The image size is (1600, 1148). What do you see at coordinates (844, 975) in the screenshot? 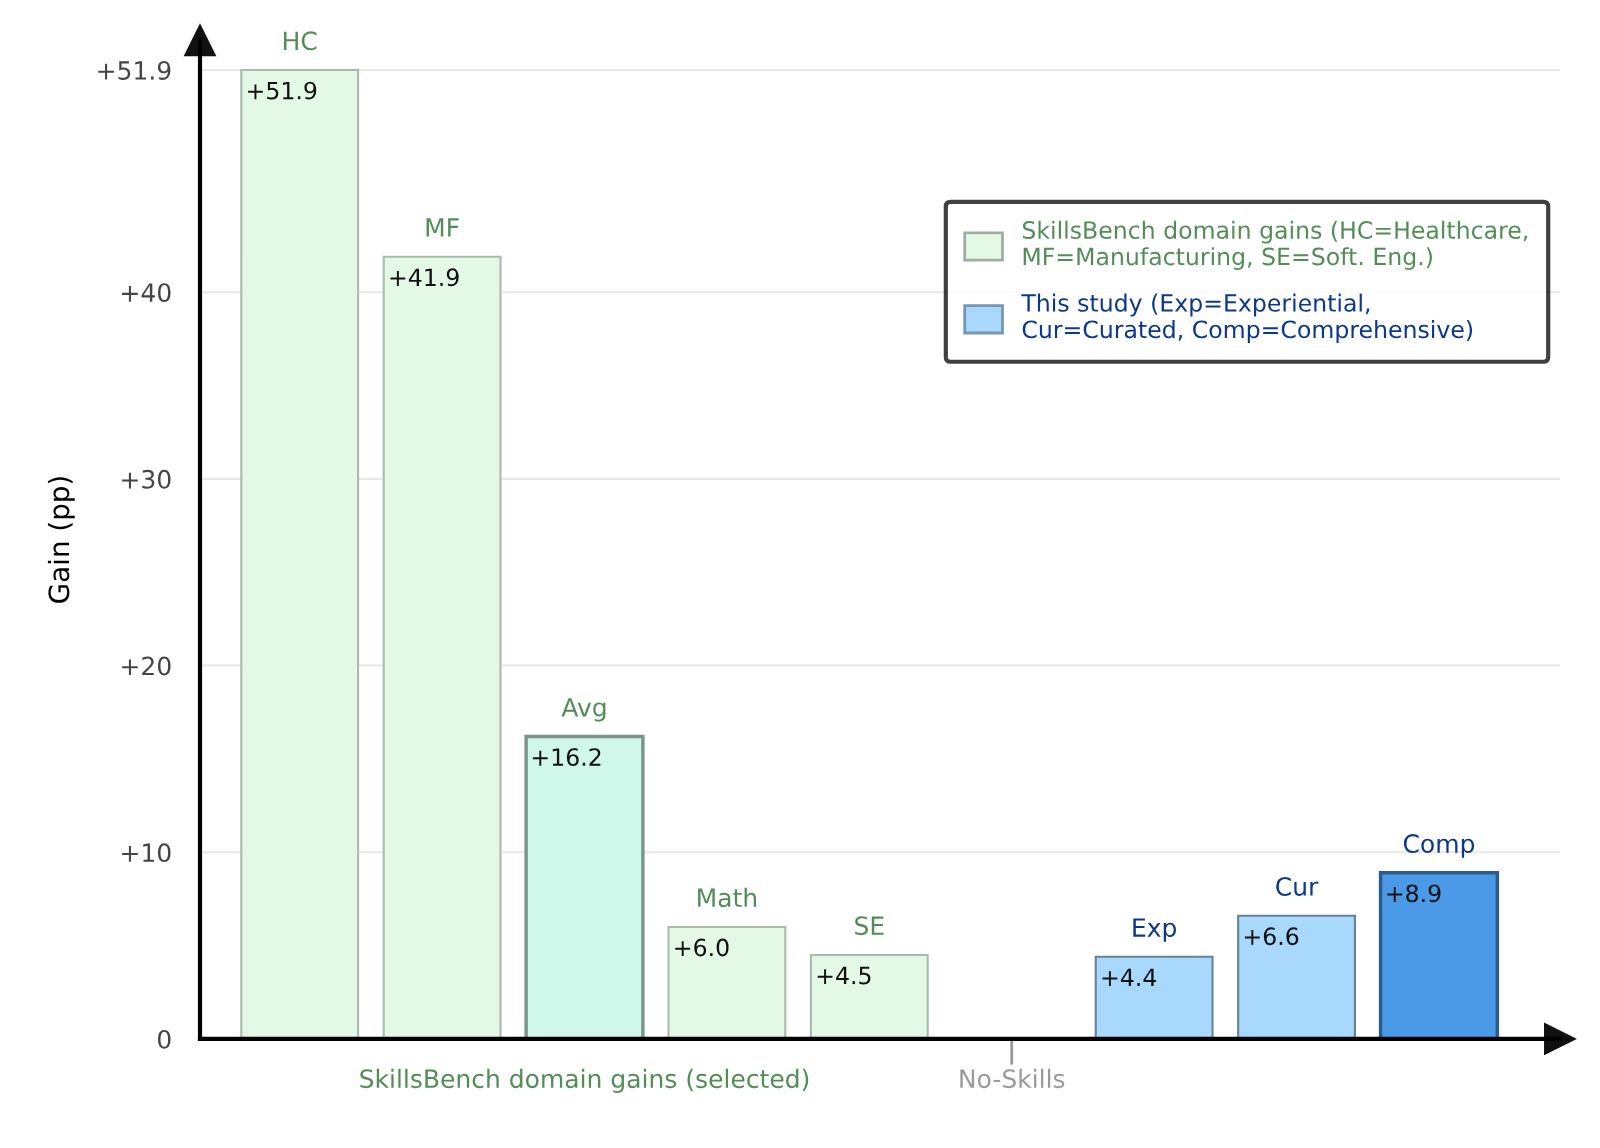
I see `data-label: +4.5` at bounding box center [844, 975].